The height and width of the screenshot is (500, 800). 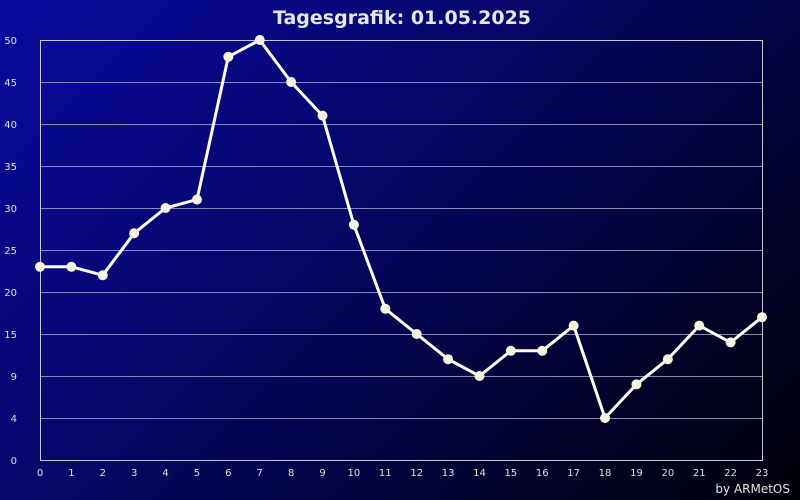 What do you see at coordinates (10, 125) in the screenshot?
I see `y-tick-label: 40` at bounding box center [10, 125].